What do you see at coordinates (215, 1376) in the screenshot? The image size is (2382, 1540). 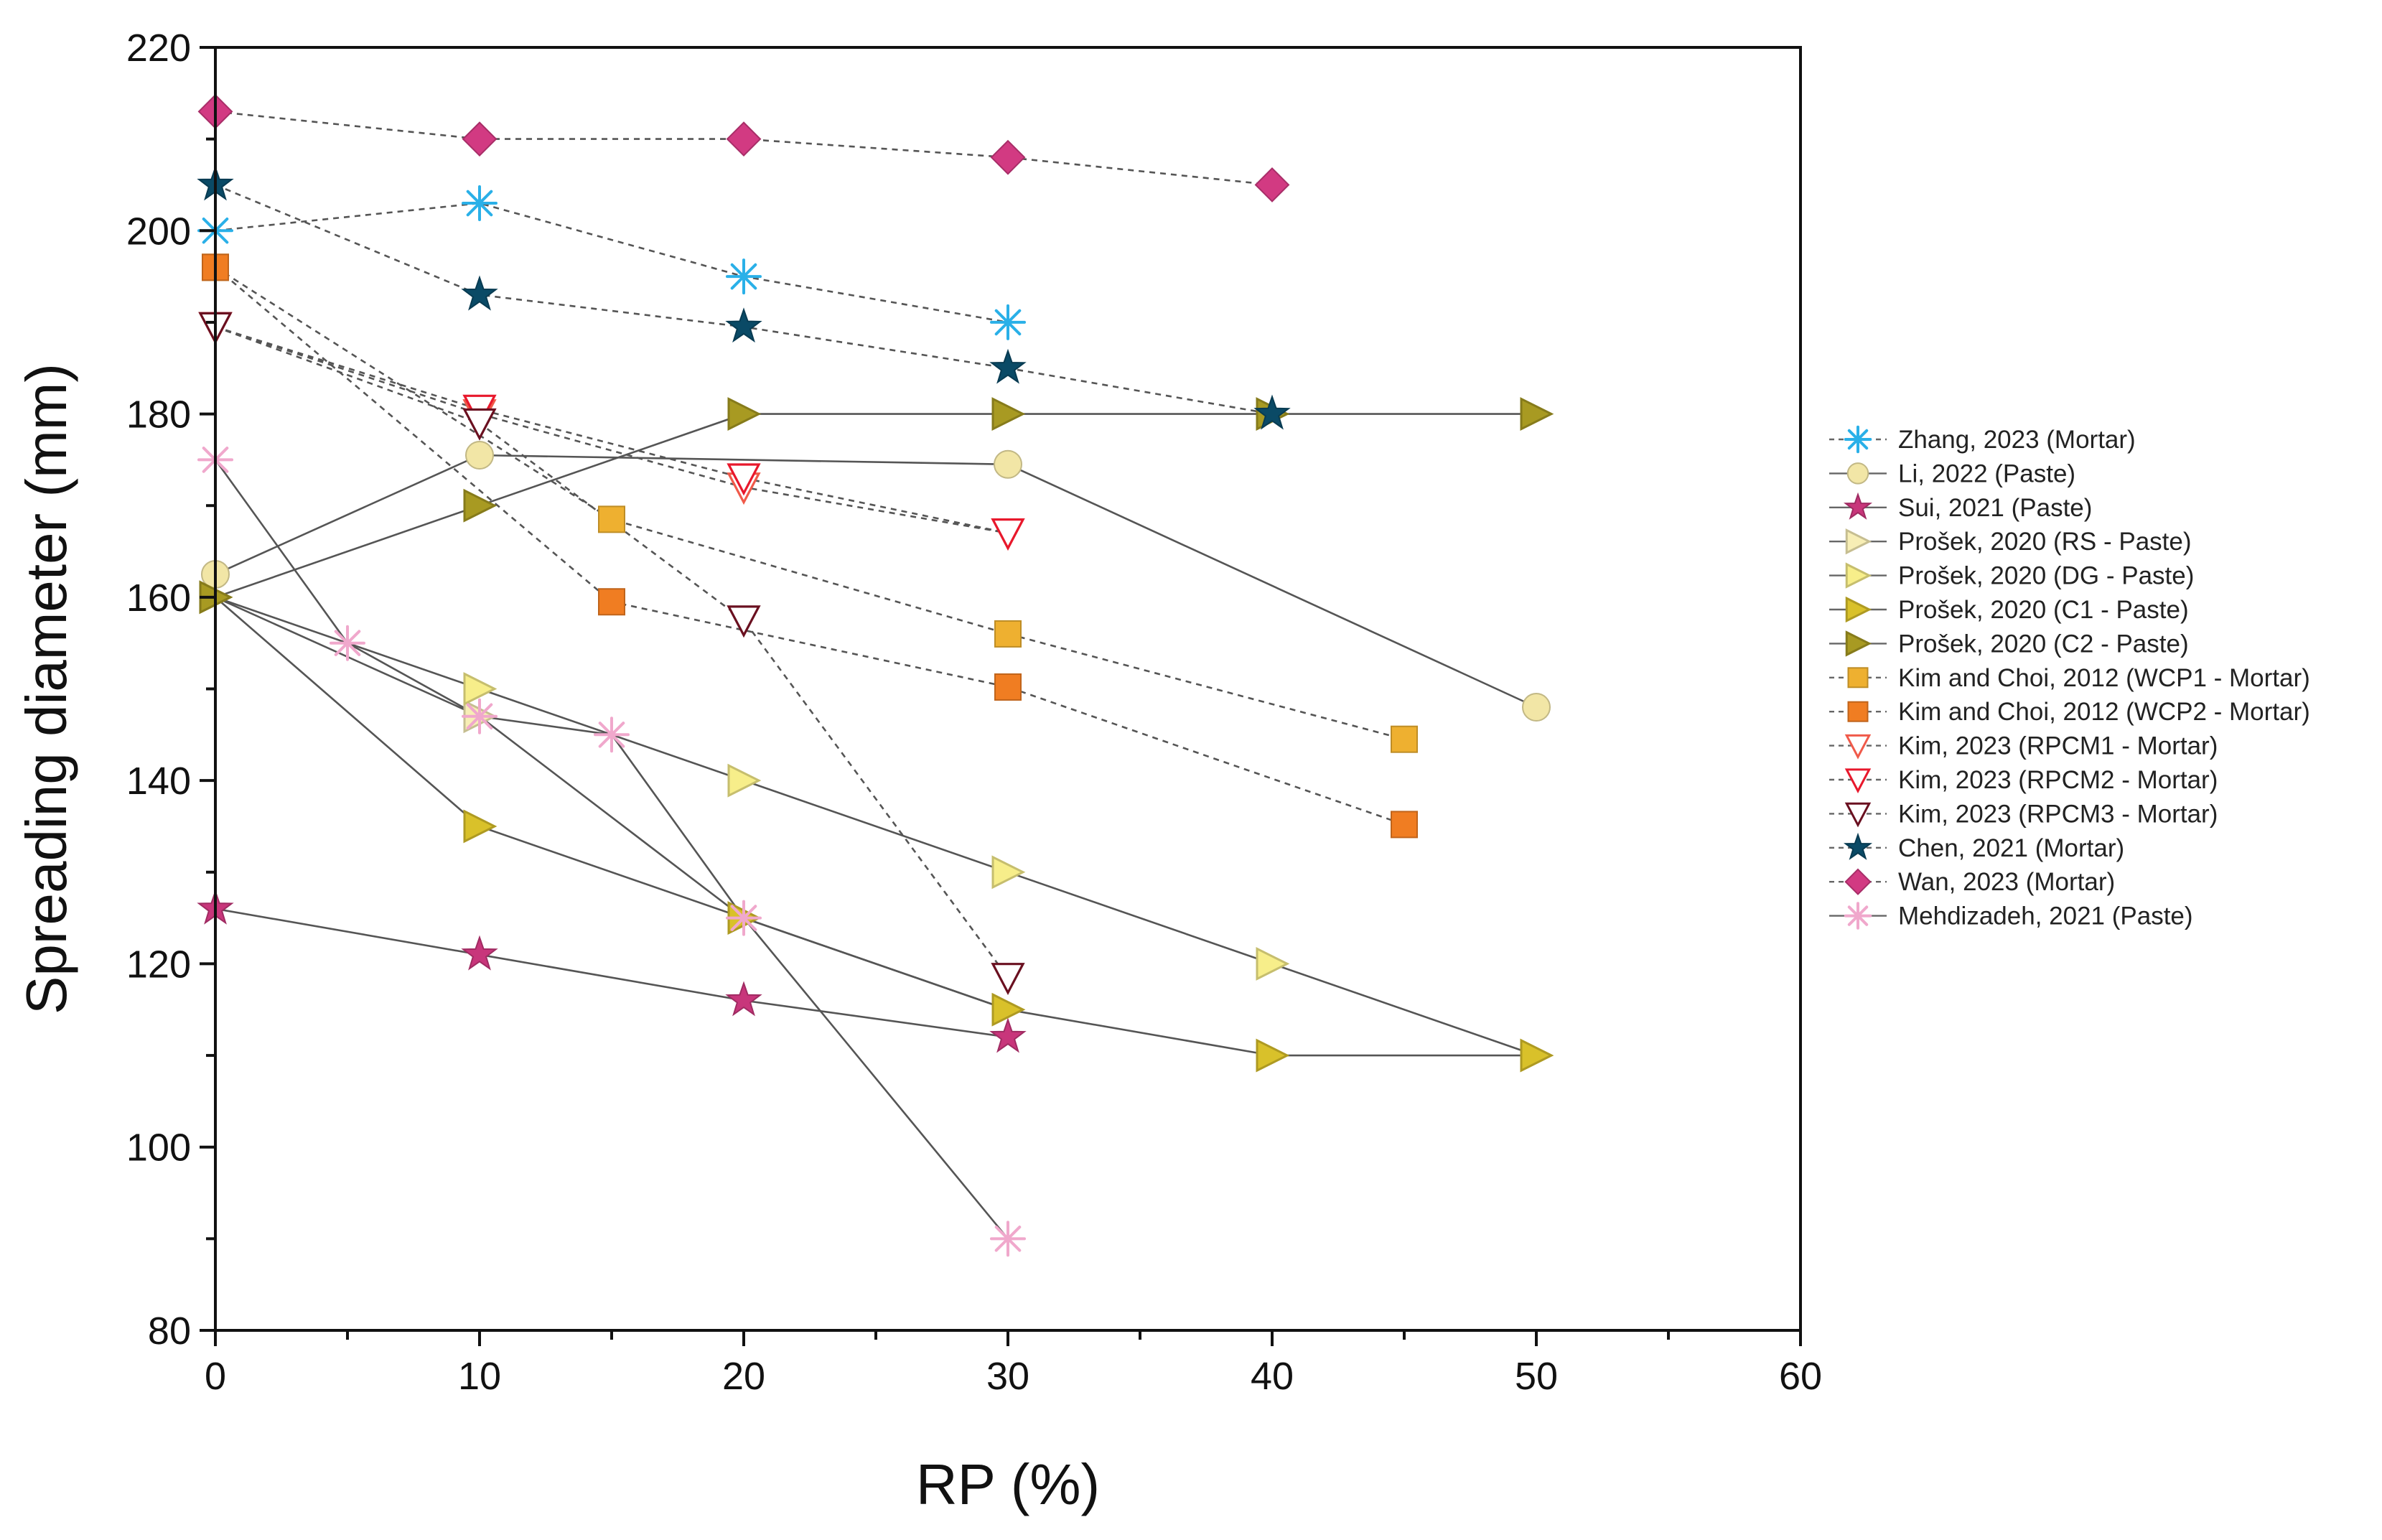 I see `x-tick-label: 0` at bounding box center [215, 1376].